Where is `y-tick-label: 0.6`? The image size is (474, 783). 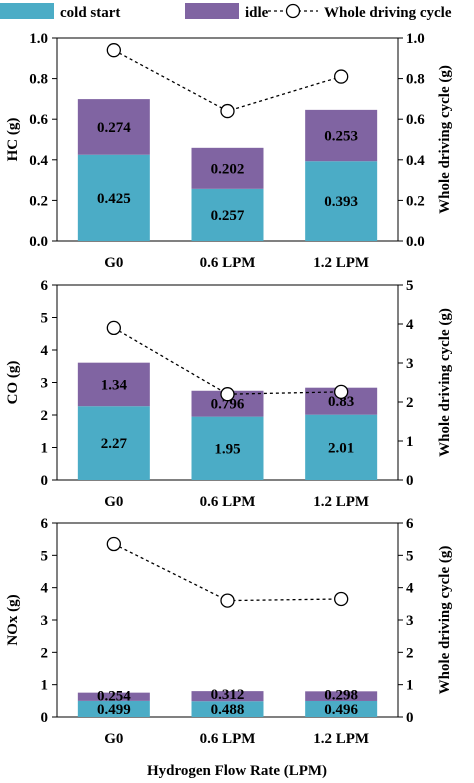
y-tick-label: 0.6 is located at coordinates (38, 120).